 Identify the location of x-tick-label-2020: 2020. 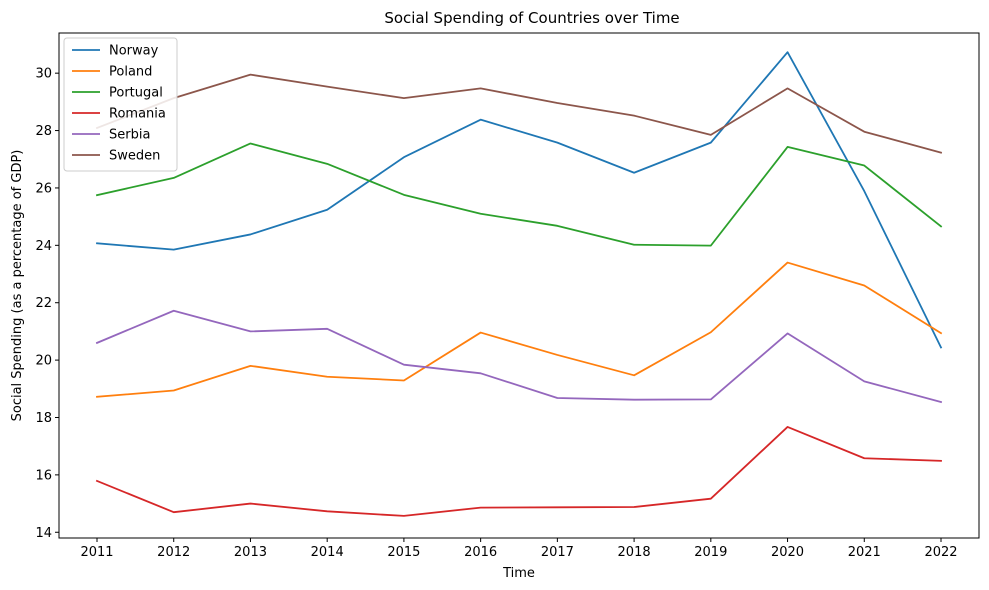
(787, 552).